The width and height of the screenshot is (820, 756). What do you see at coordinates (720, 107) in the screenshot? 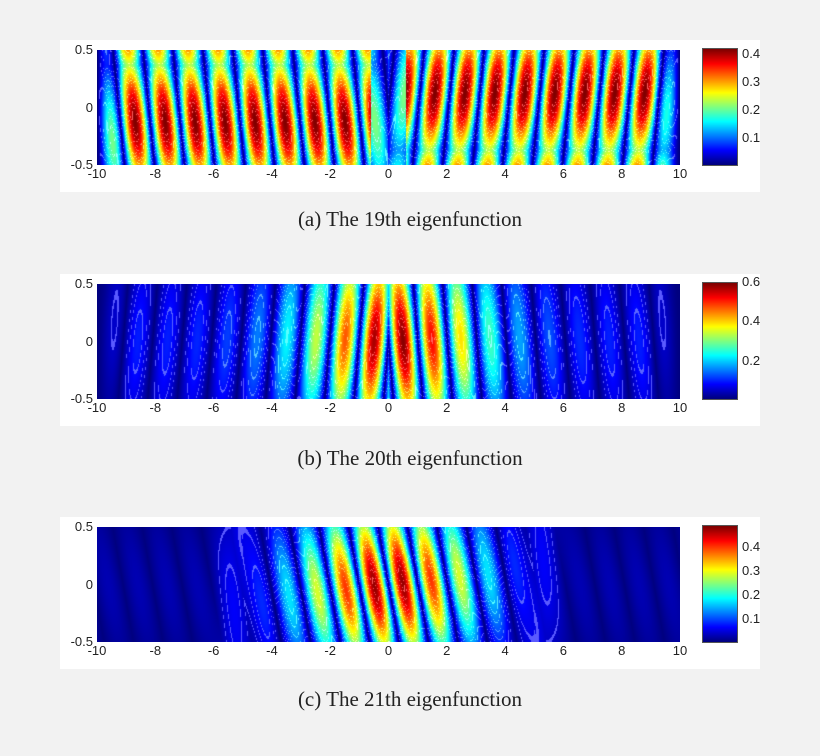
I see `colorbar-a` at bounding box center [720, 107].